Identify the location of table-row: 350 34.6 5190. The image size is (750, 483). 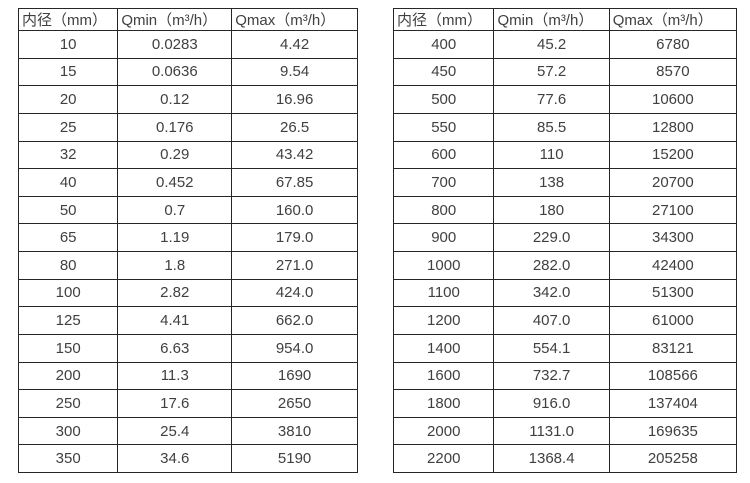
(187, 458).